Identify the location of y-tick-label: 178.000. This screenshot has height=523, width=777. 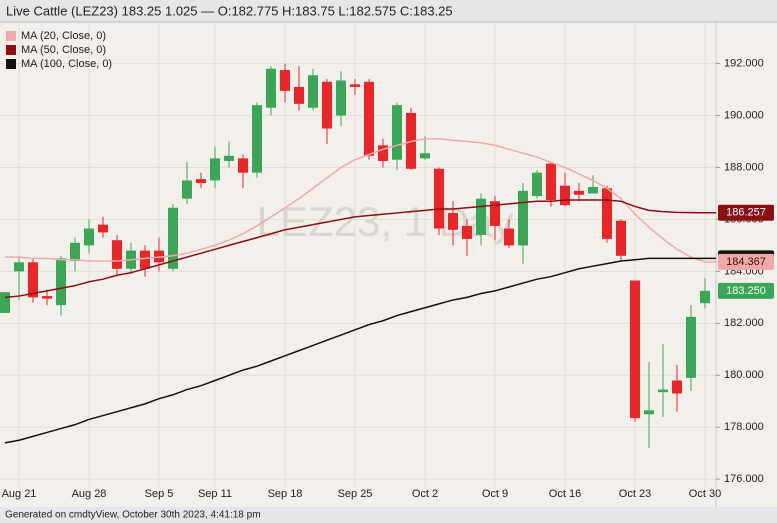
(744, 427).